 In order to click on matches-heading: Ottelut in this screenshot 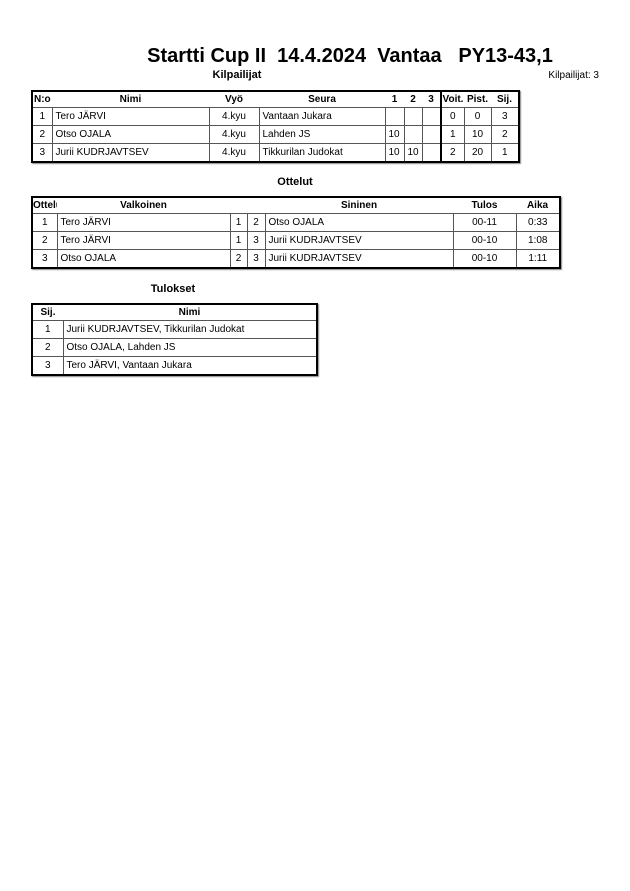, I will do `click(295, 182)`.